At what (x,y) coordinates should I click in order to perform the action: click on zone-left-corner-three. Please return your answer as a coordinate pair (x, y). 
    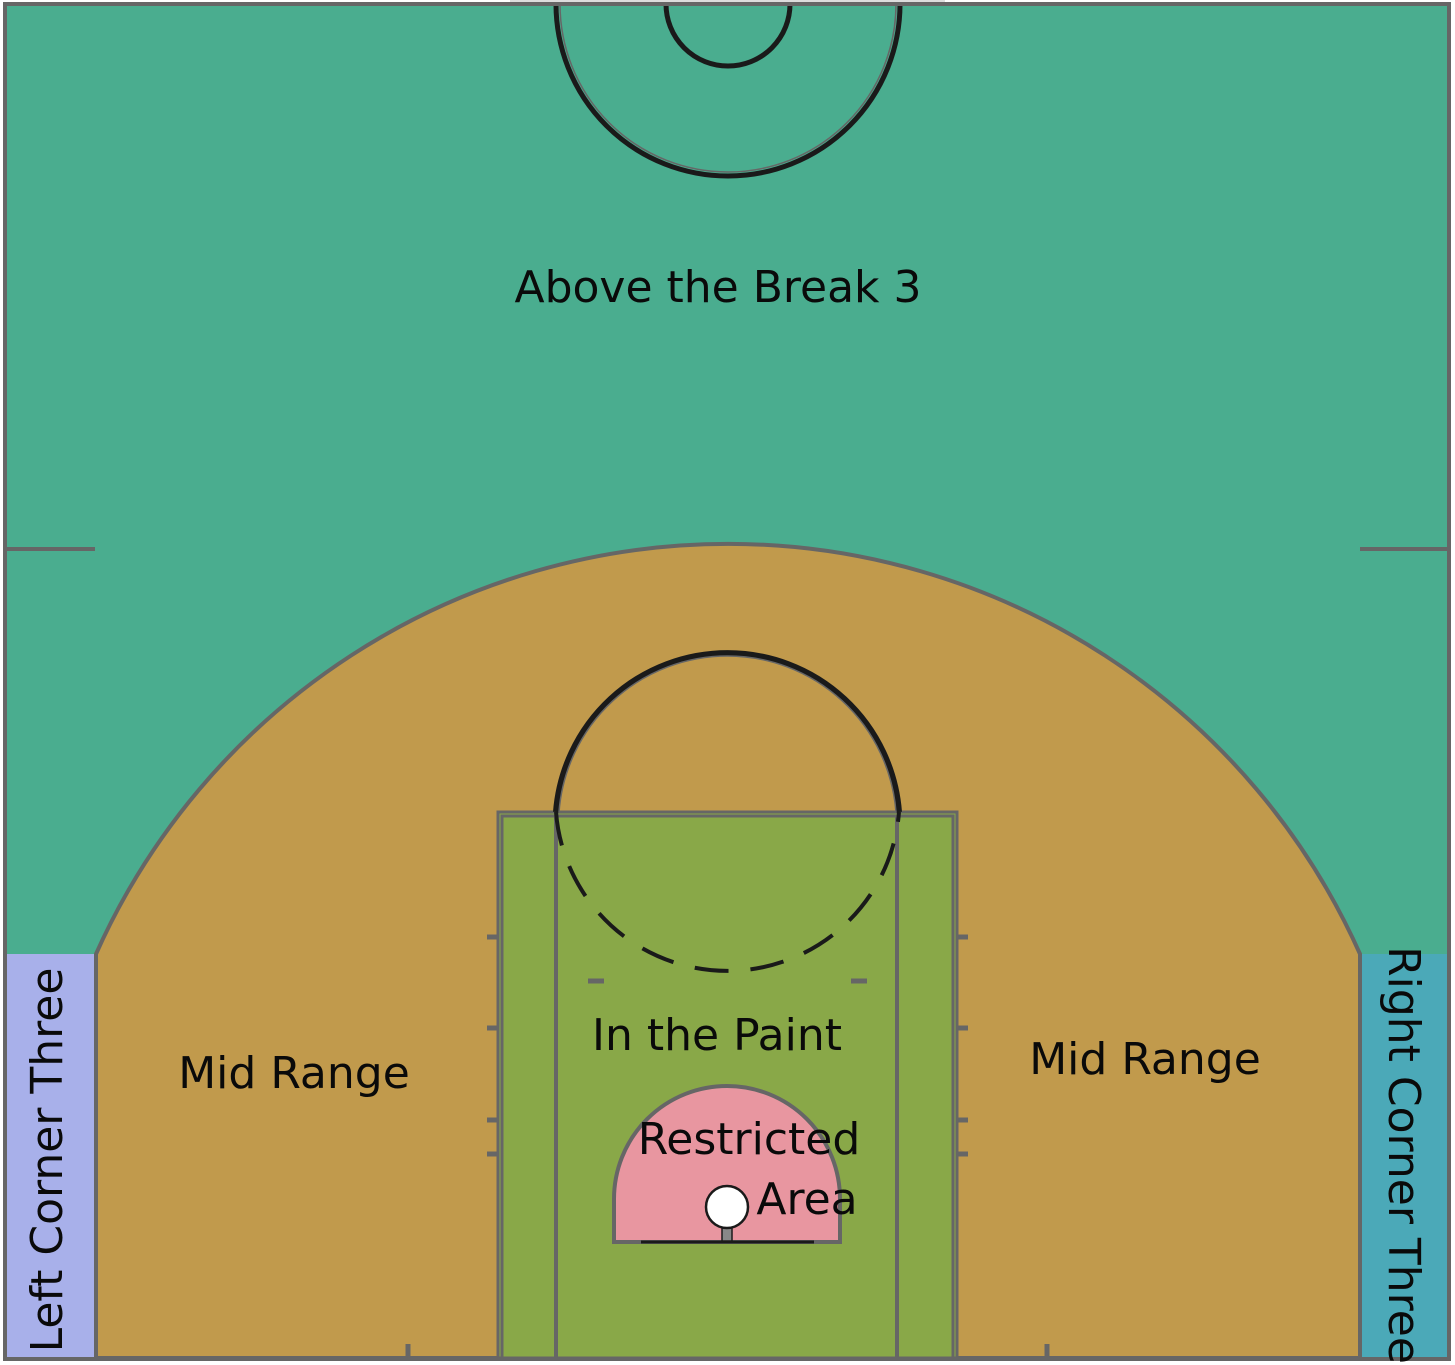
    Looking at the image, I should click on (51, 1156).